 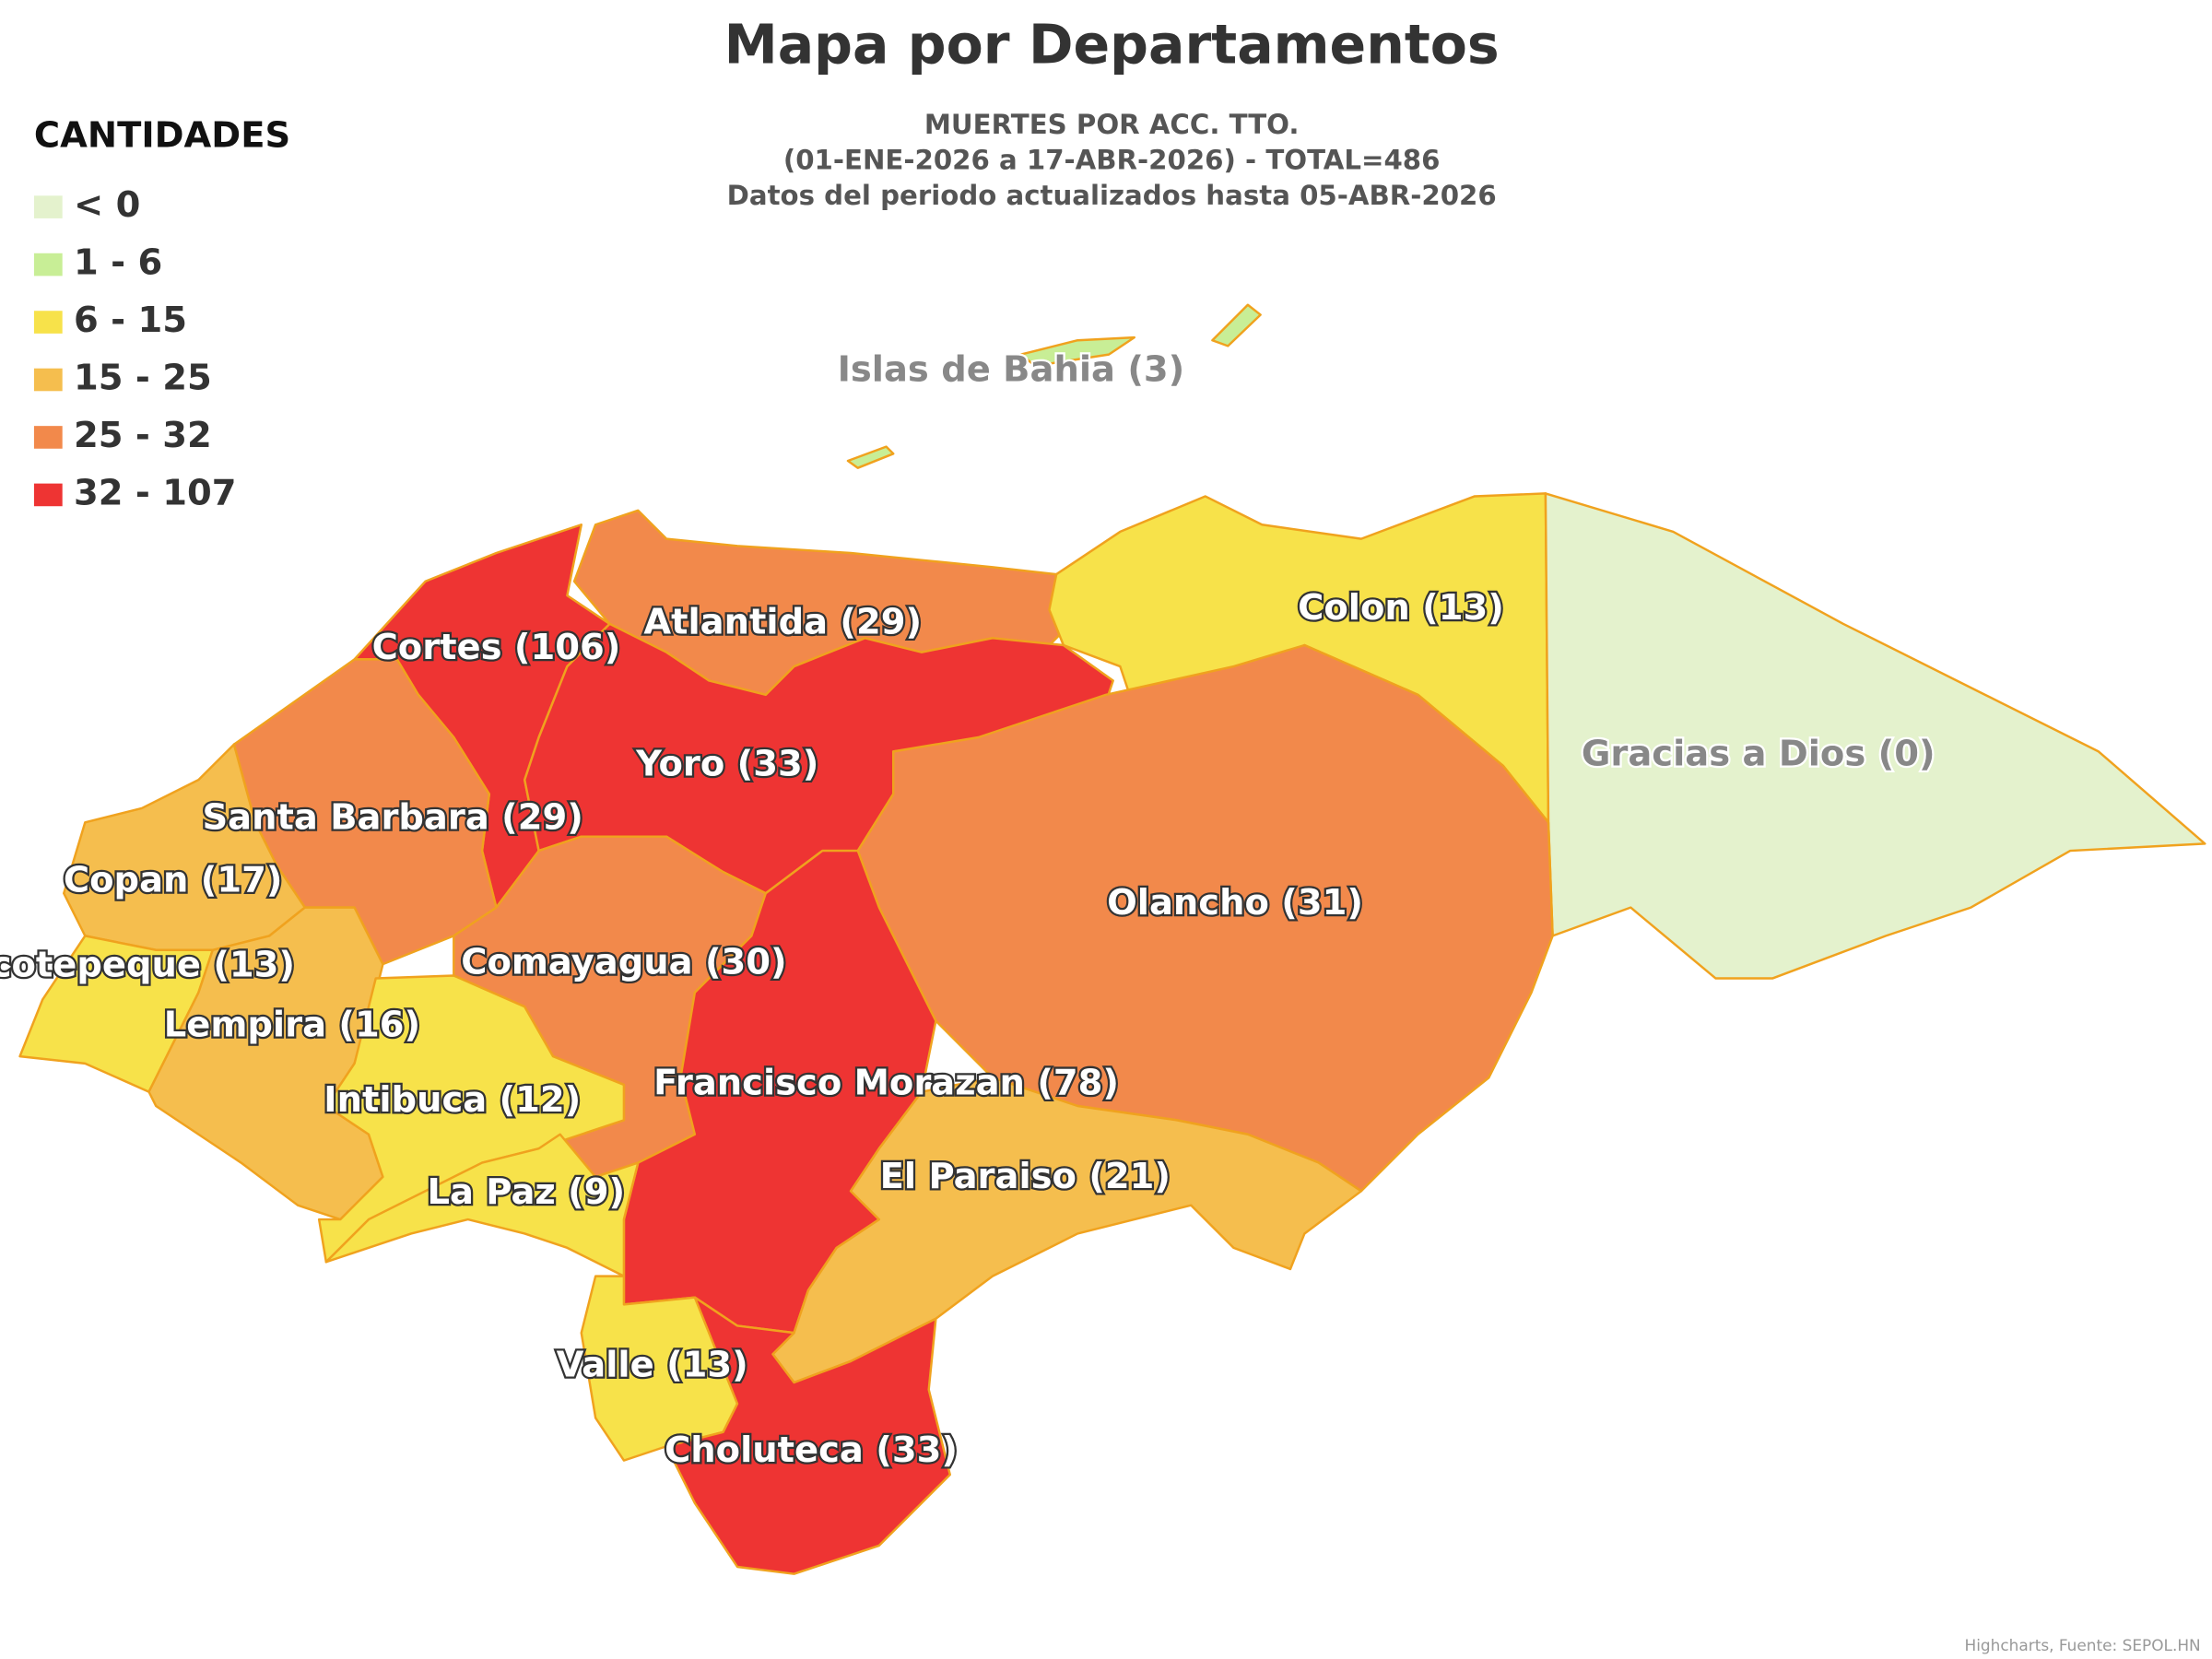 I want to click on legend: < 0 1 - 6 6 - 15 15 - 25 25 - 32 32 - 107, so click(x=135, y=348).